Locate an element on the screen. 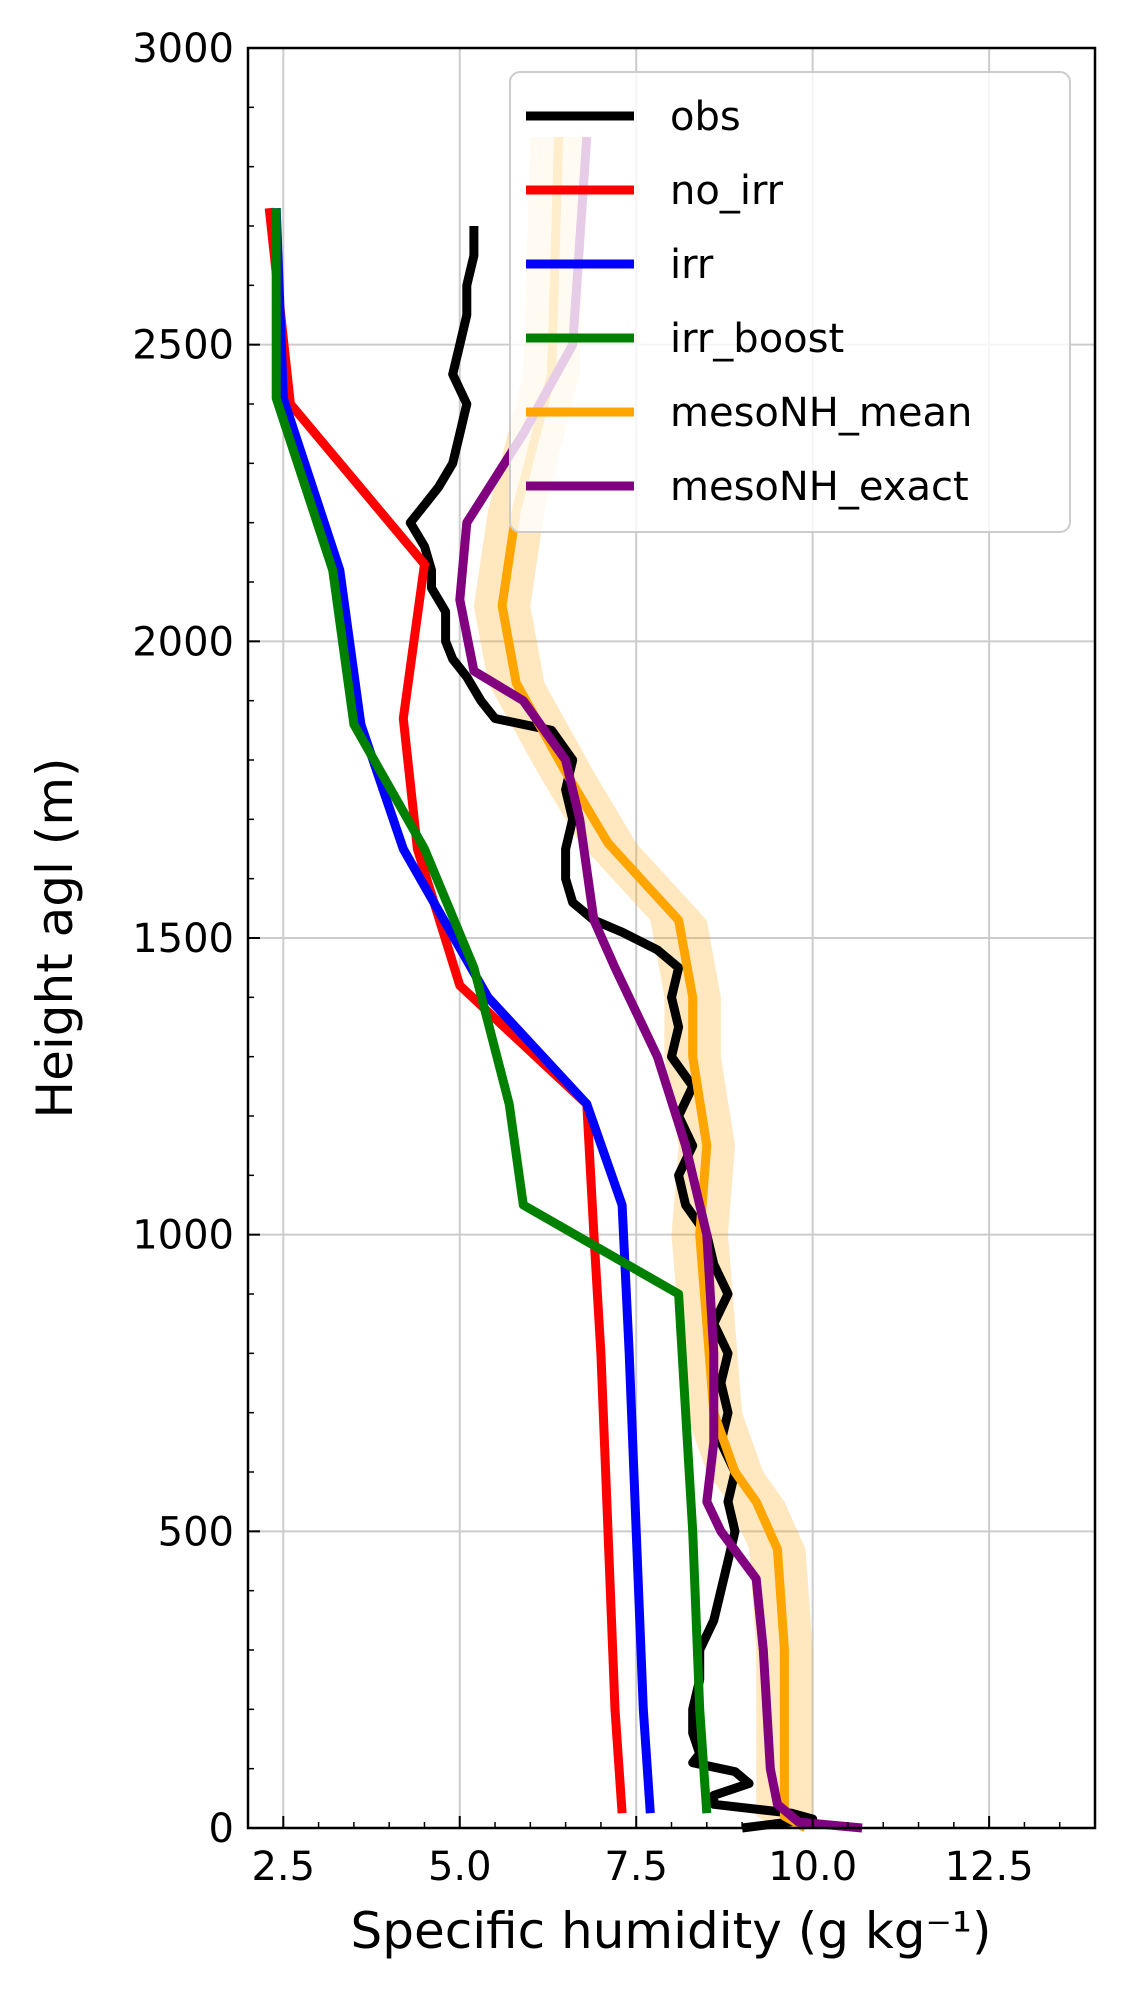  legend-label-irr_boost: irr_boost is located at coordinates (757, 339).